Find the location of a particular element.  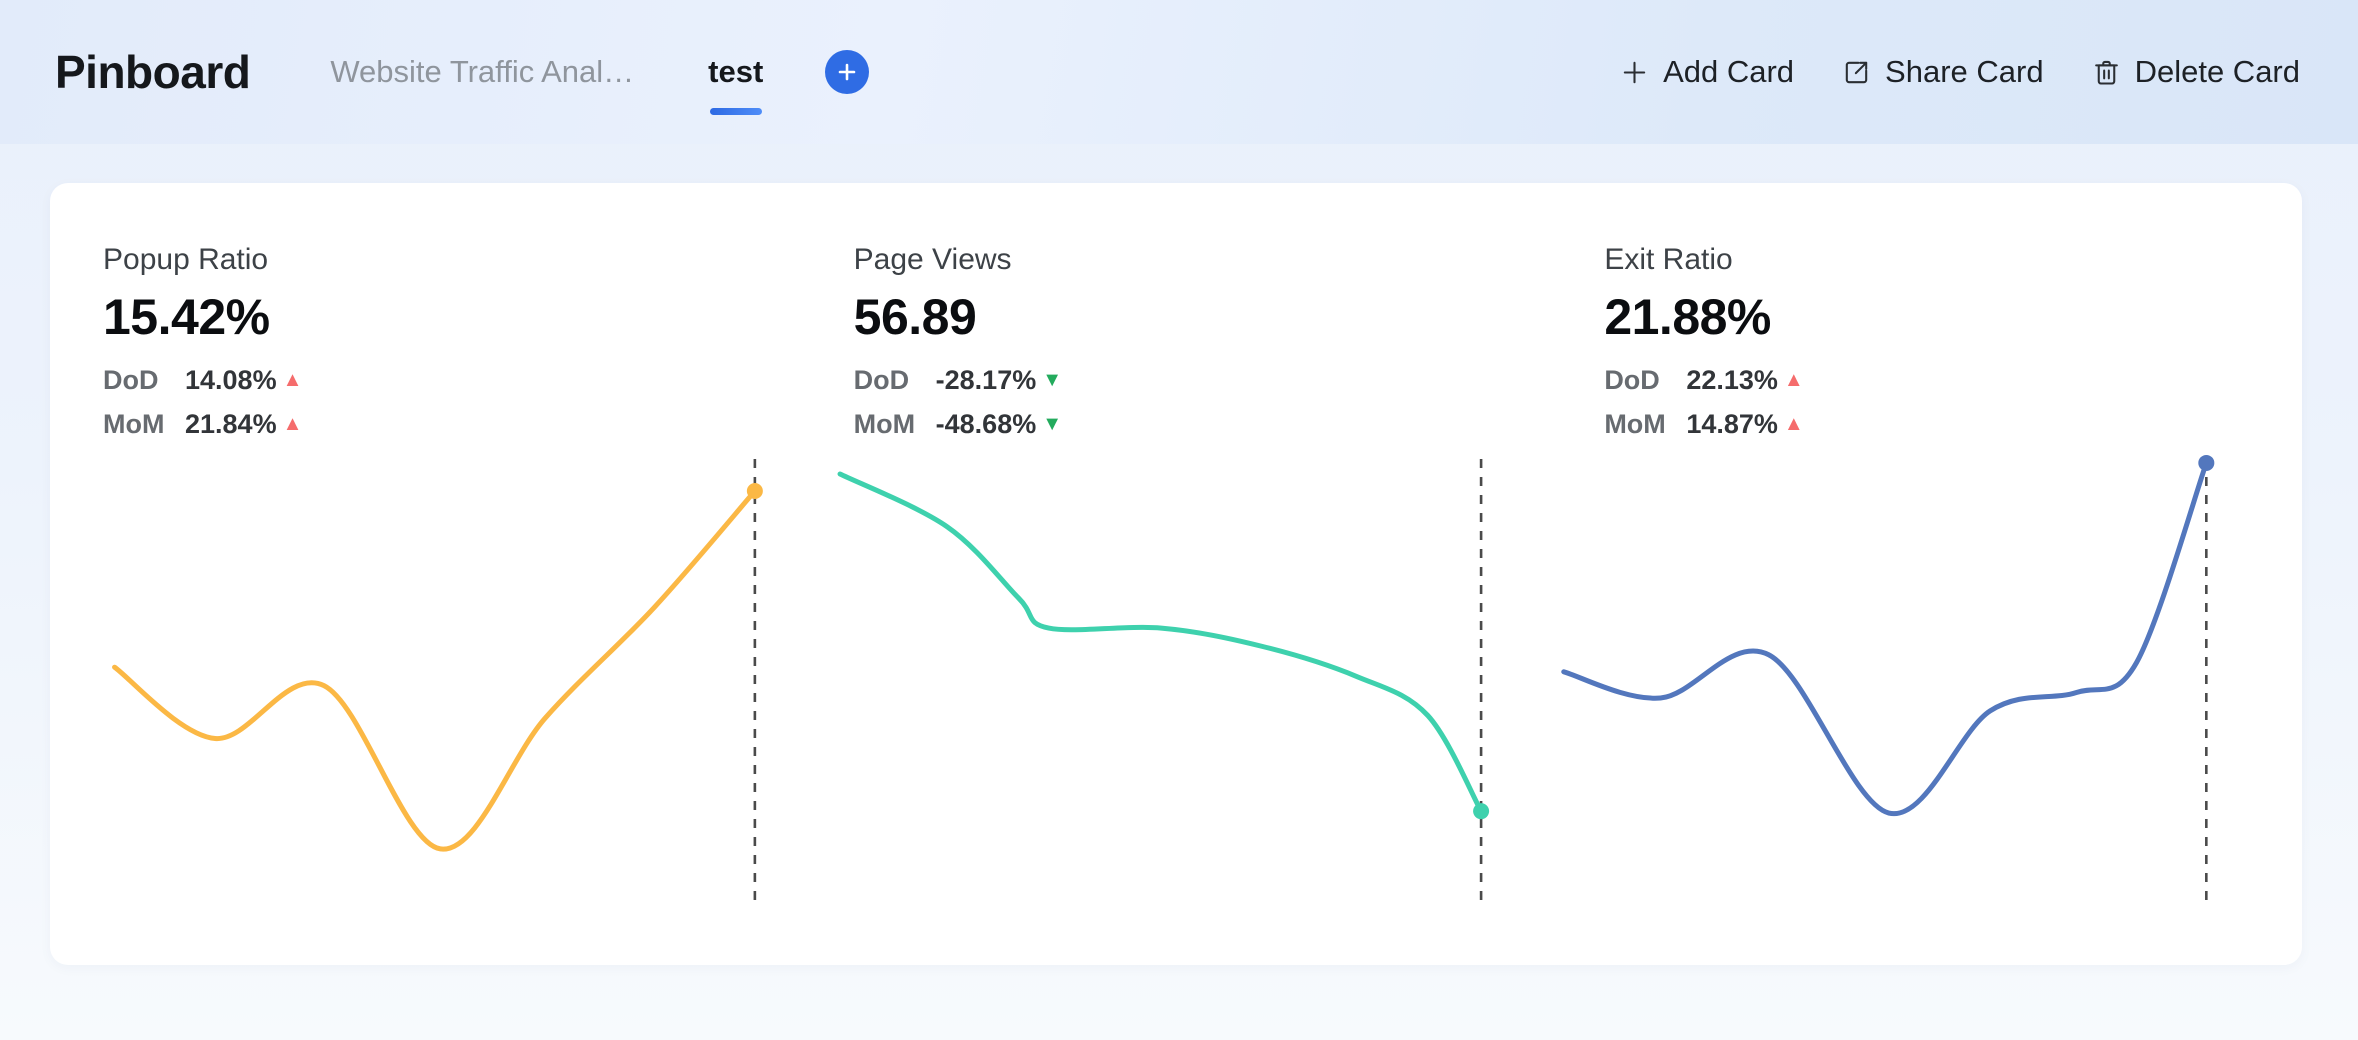

dod-row: DoD -28.17% ▼ is located at coordinates (1203, 380).